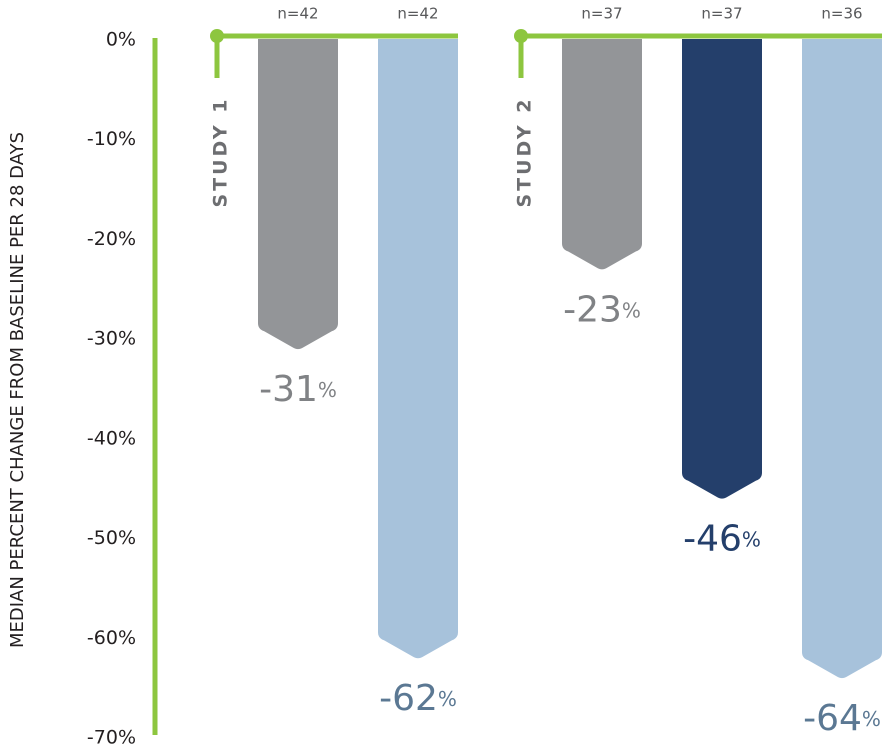 Image resolution: width=882 pixels, height=750 pixels. I want to click on y-tick-label: 0%, so click(121, 40).